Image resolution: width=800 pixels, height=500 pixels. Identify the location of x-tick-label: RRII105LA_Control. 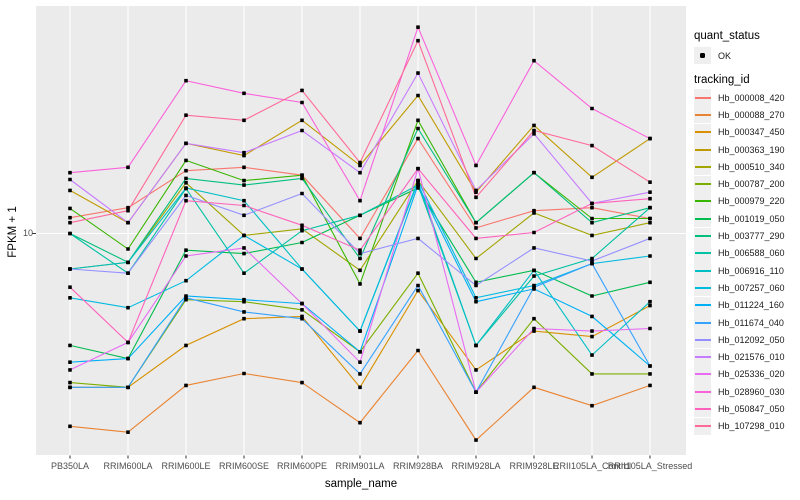
(592, 466).